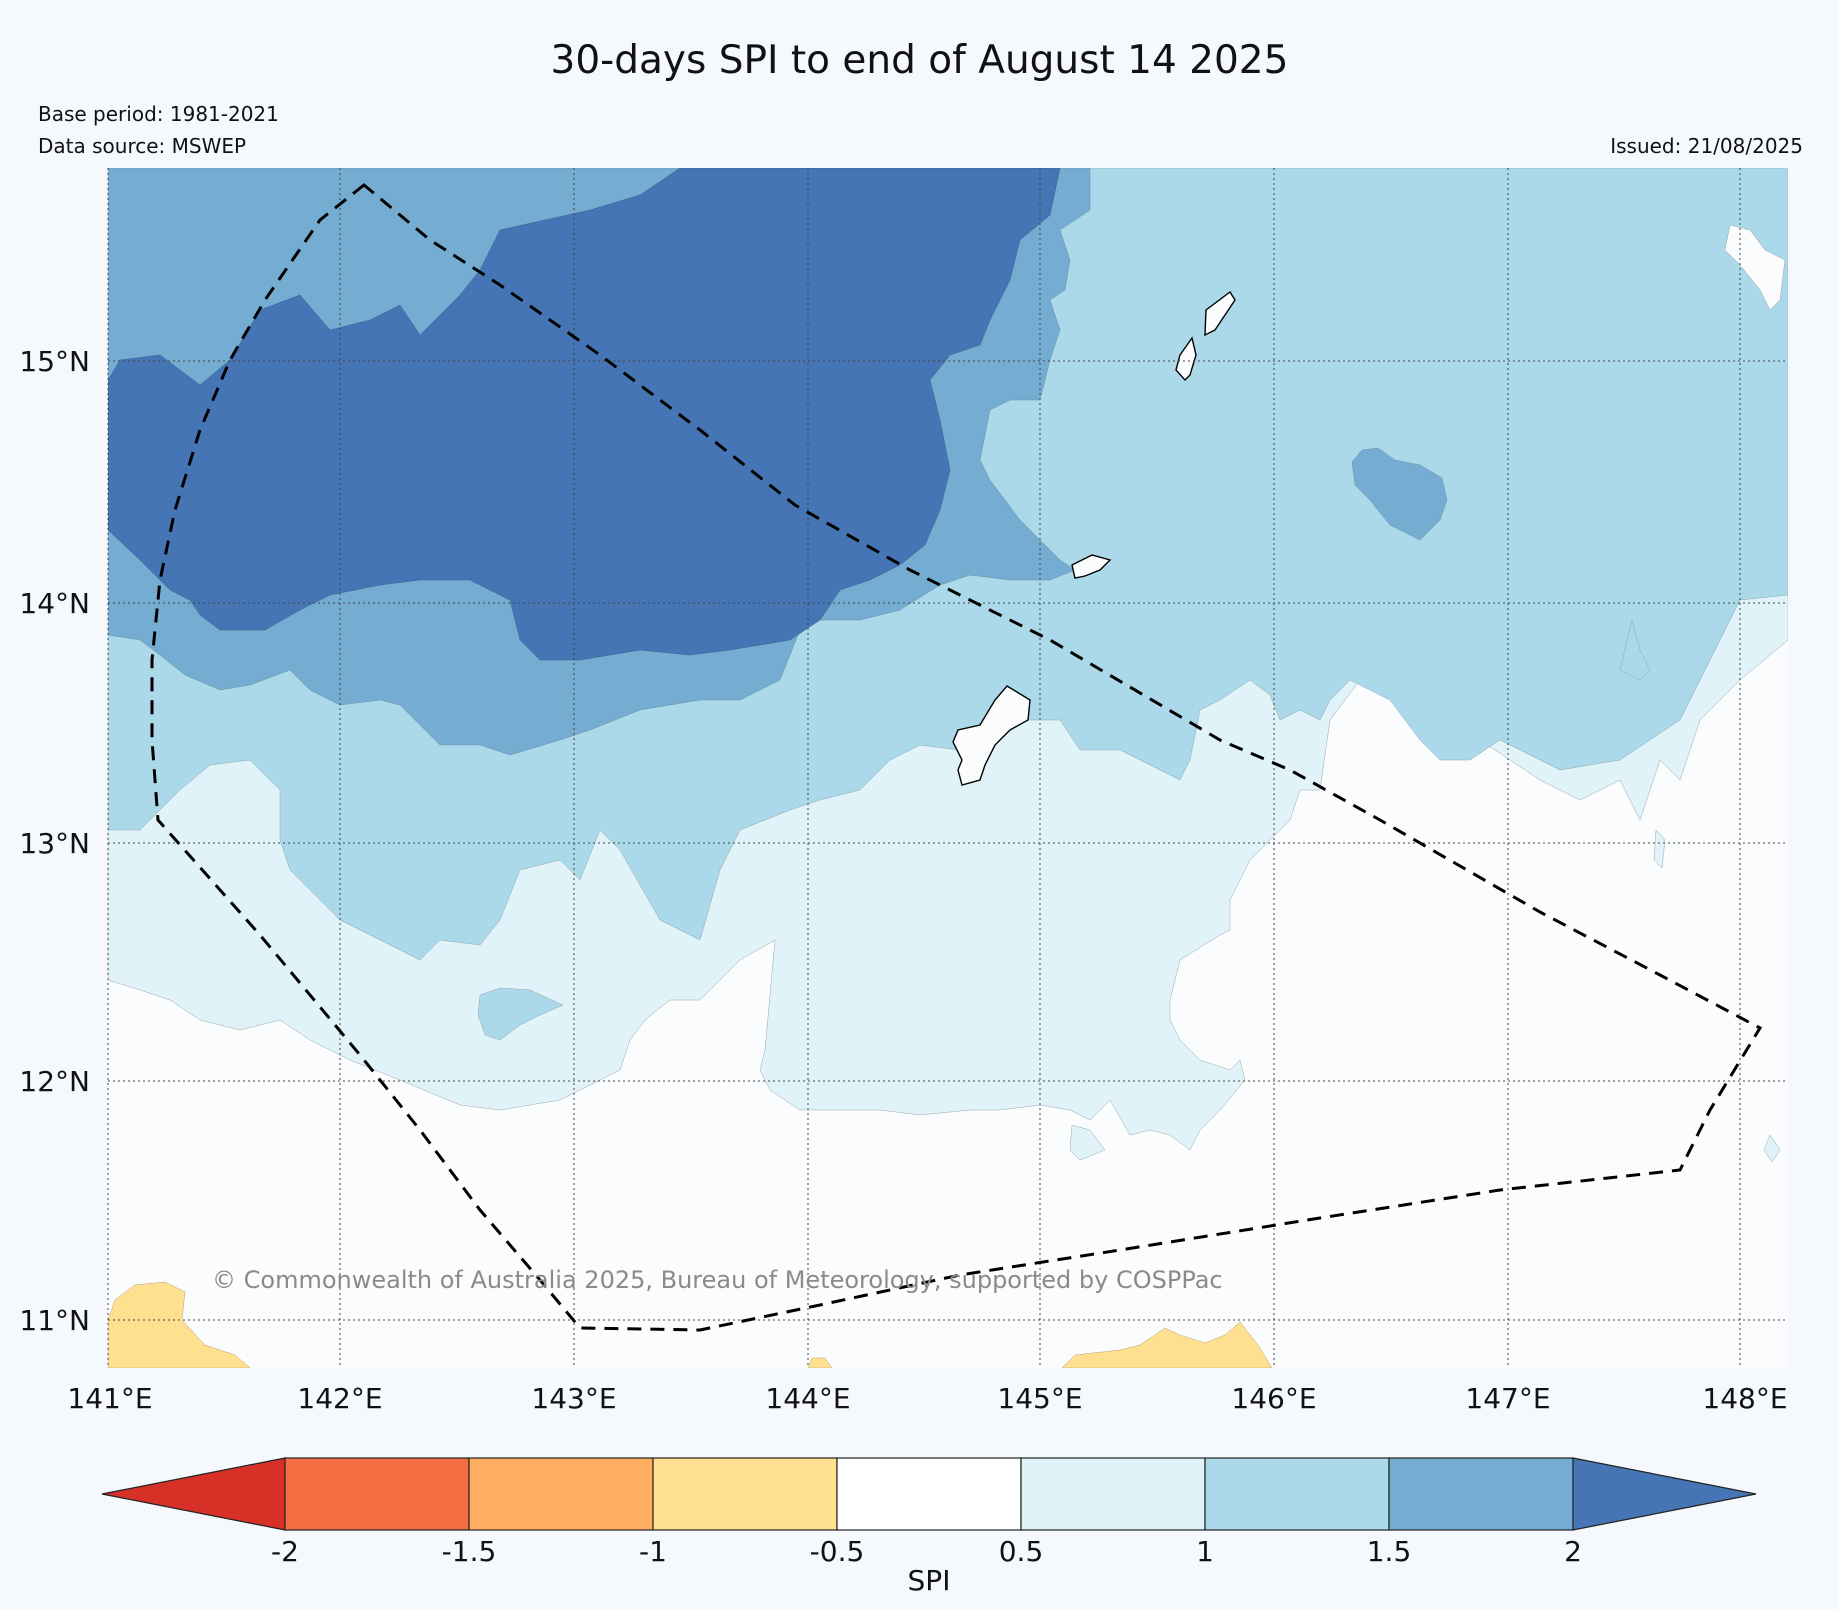 The height and width of the screenshot is (1609, 1839). What do you see at coordinates (54, 1320) in the screenshot?
I see `y-tick-label: 11°N` at bounding box center [54, 1320].